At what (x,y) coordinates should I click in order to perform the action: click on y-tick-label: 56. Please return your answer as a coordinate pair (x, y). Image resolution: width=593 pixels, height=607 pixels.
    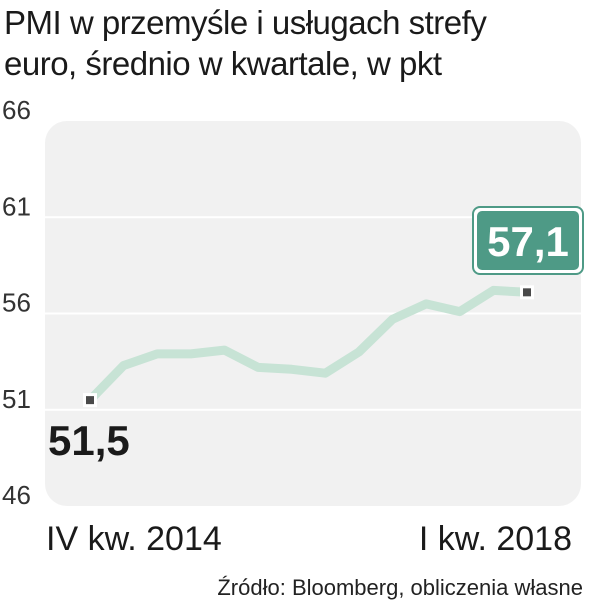
    Looking at the image, I should click on (16, 303).